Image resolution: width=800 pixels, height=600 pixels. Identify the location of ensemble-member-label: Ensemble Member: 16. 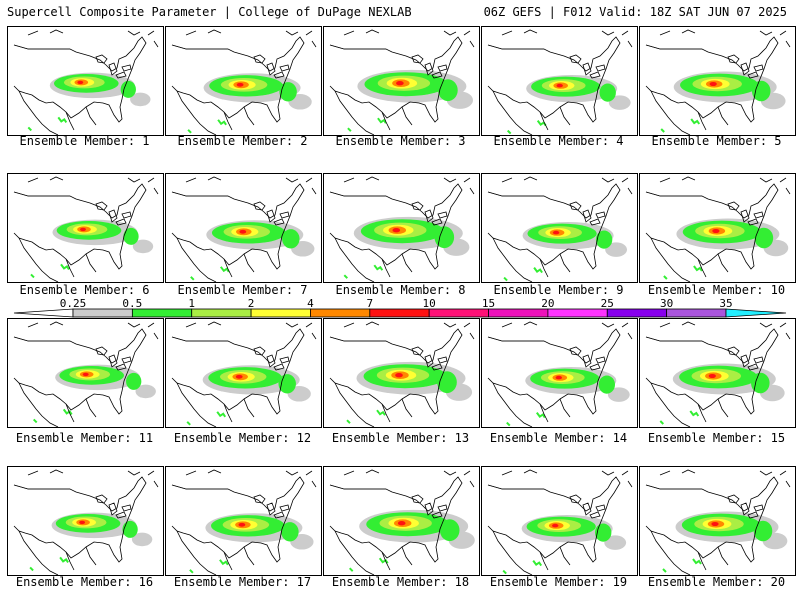
(84, 582).